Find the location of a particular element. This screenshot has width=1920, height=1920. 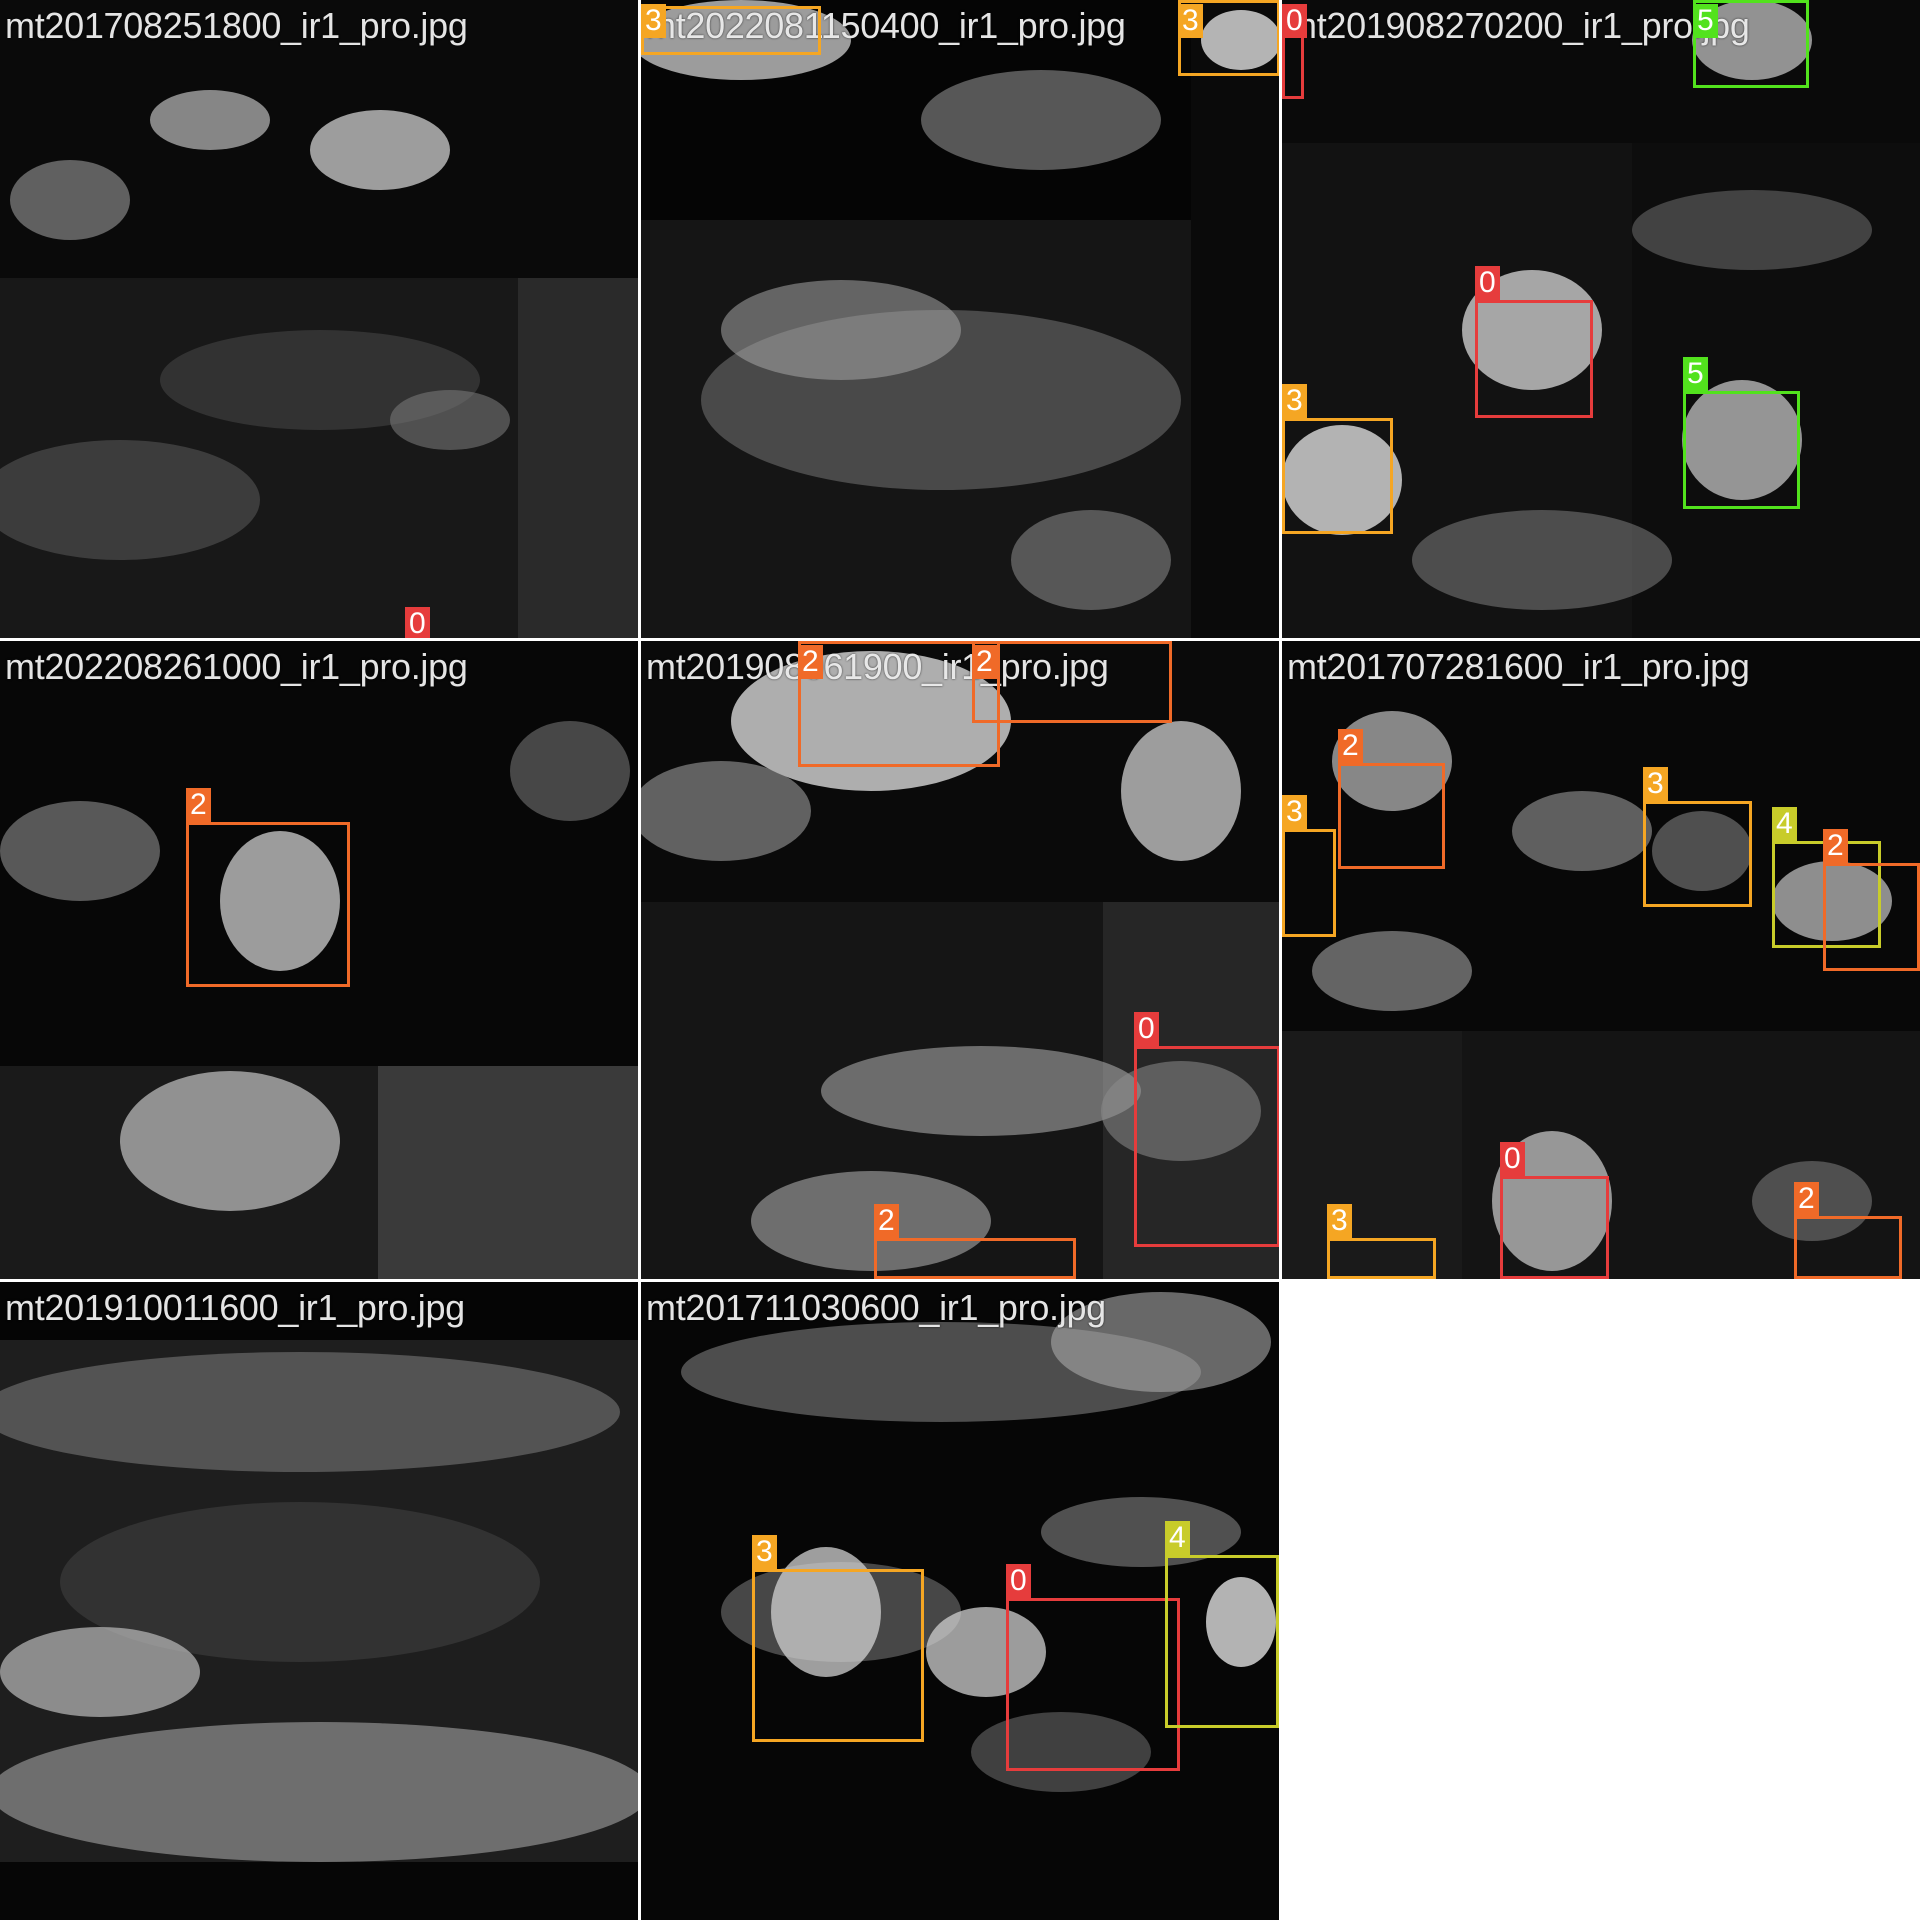

image-tile-4: mt202208261000_ir1_pro.jpg 2 is located at coordinates (319, 960).